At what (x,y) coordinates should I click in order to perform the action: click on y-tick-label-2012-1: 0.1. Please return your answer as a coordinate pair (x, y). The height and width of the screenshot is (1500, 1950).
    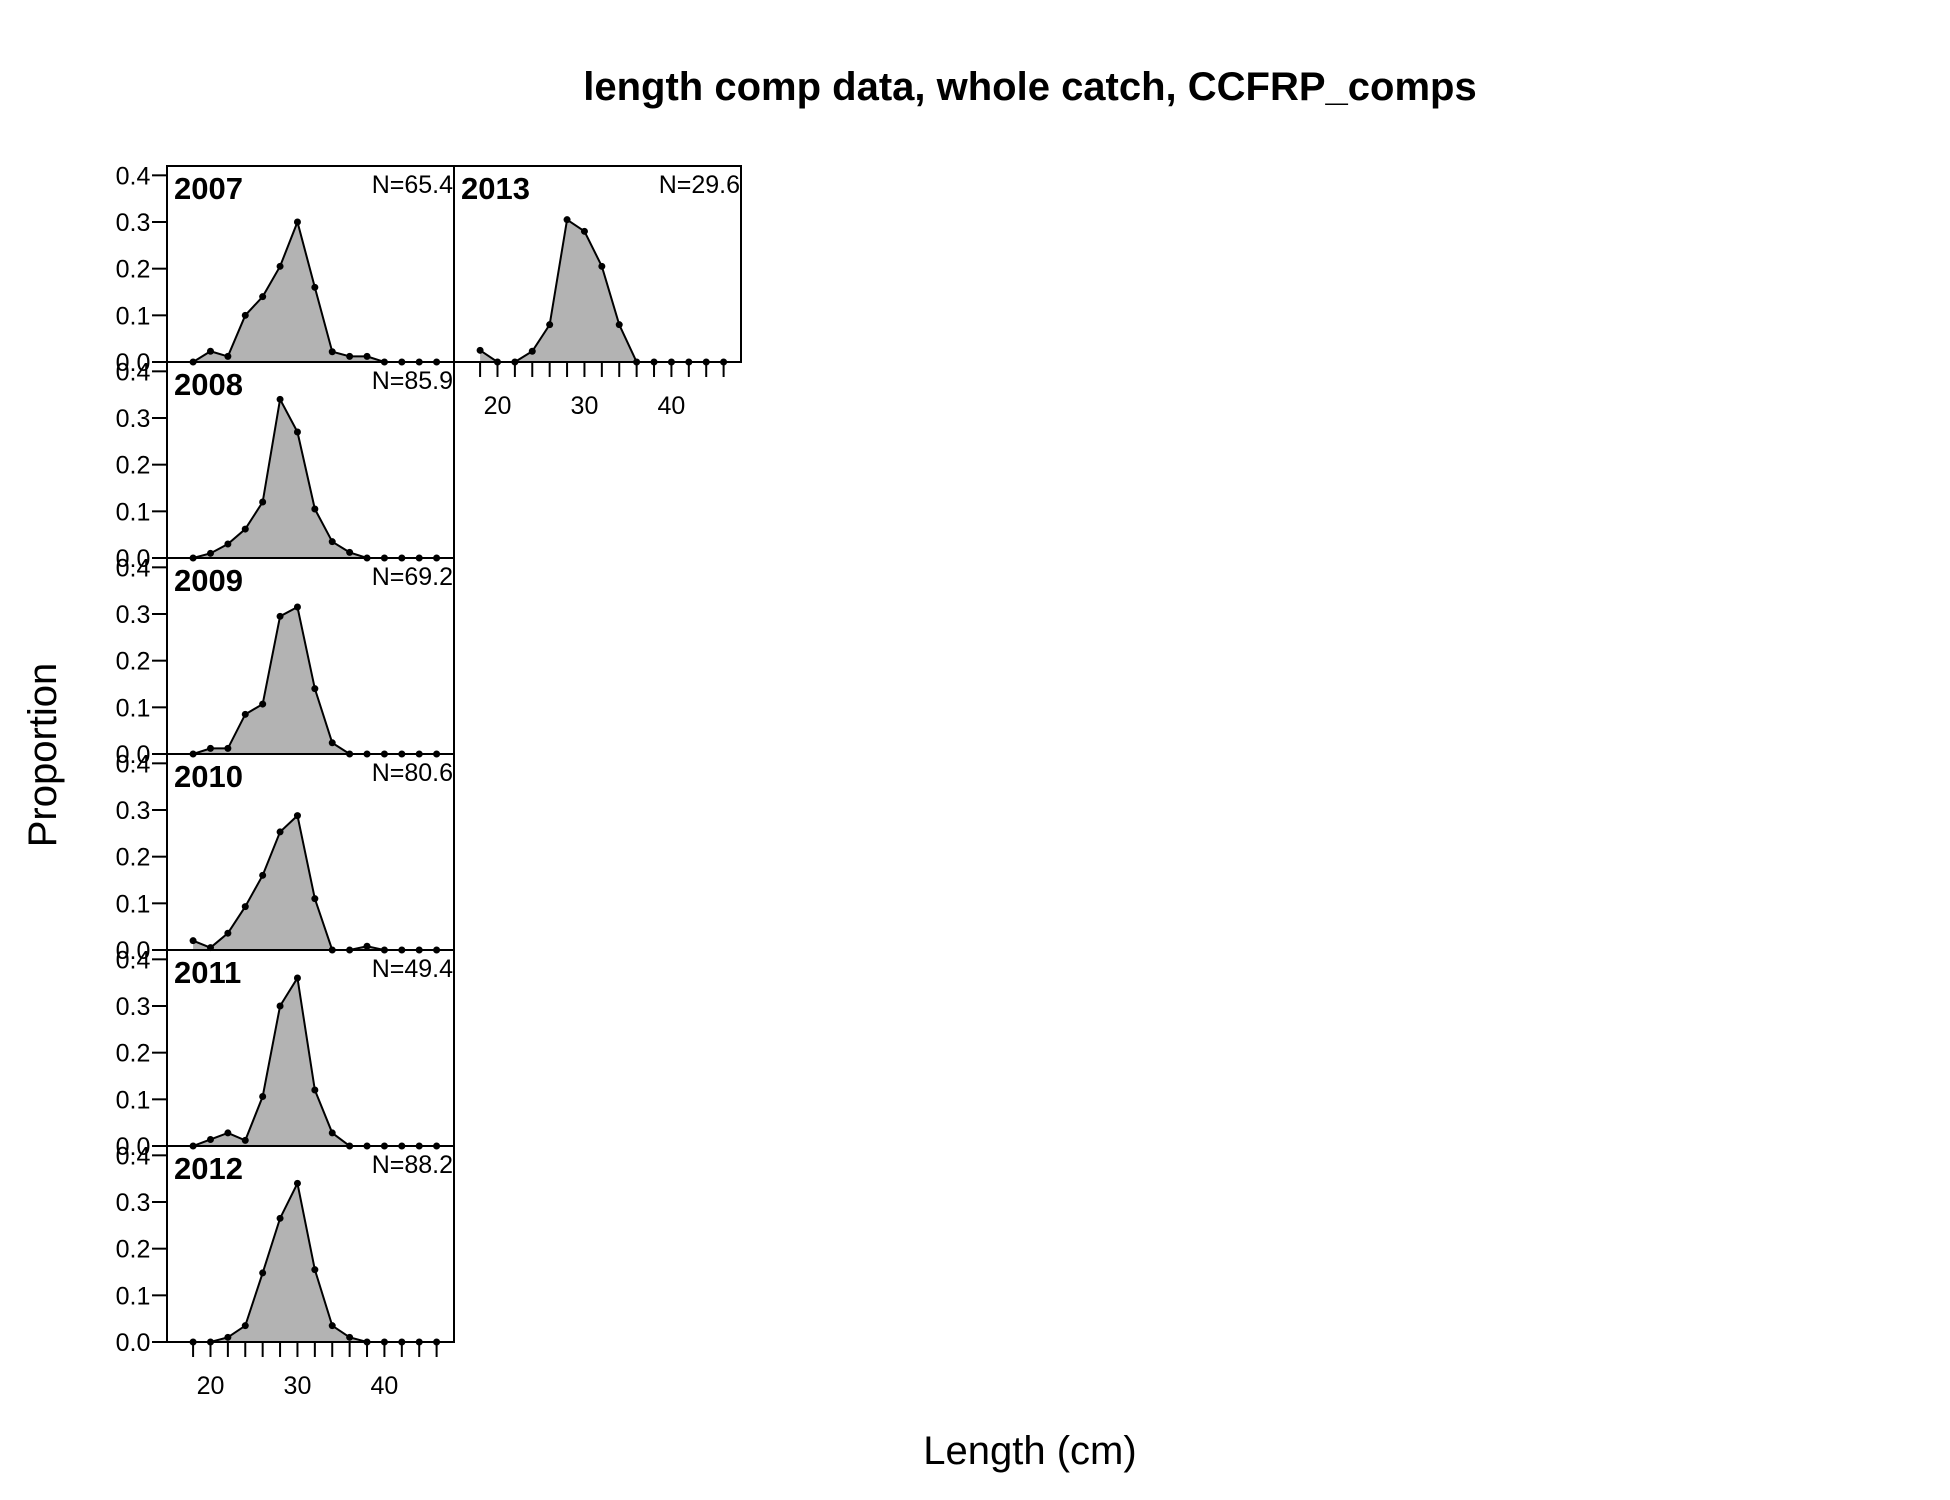
    Looking at the image, I should click on (133, 1296).